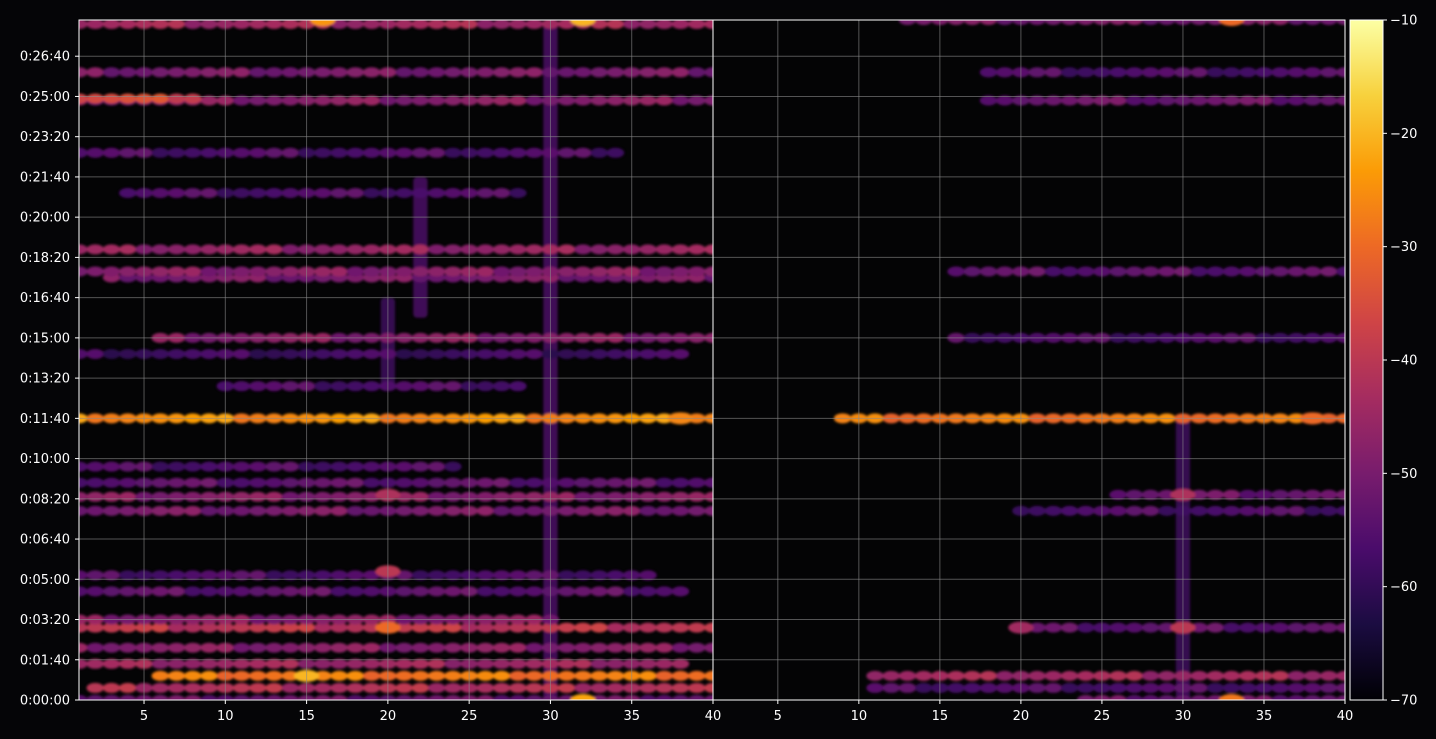 The height and width of the screenshot is (739, 1436). I want to click on colorbar-ticks: −10 −20 −30 −40 −50 −60 −70, so click(1400, 361).